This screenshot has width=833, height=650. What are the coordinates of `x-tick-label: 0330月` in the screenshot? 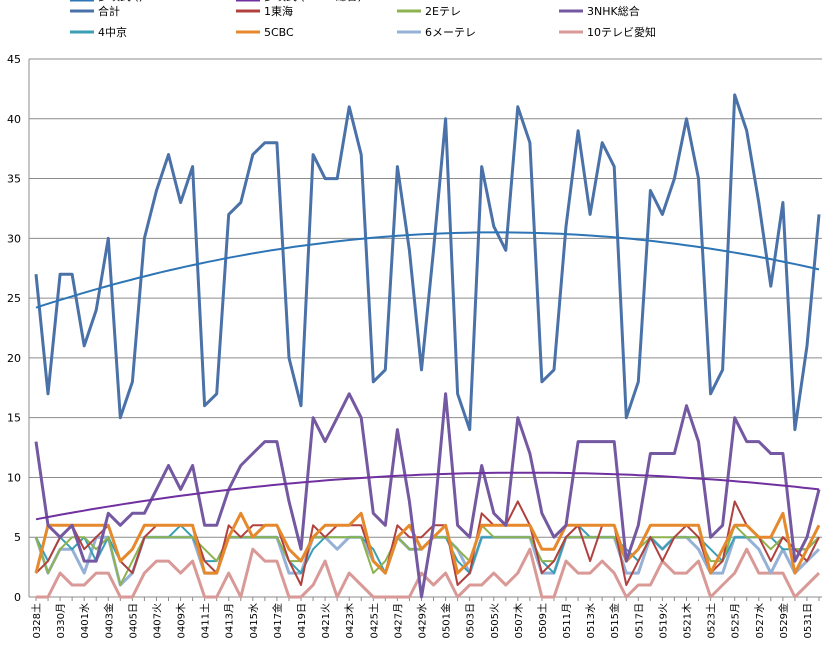 It's located at (61, 620).